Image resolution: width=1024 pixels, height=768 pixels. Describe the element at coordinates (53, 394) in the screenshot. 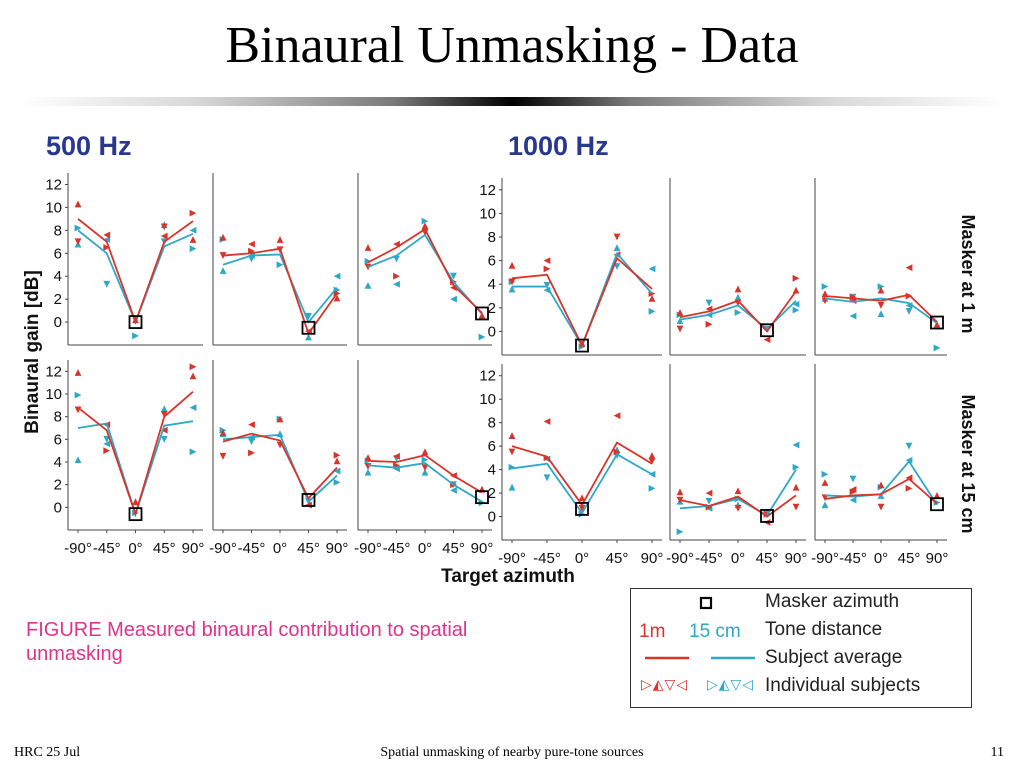

I see `y-tick-label: 10` at that location.